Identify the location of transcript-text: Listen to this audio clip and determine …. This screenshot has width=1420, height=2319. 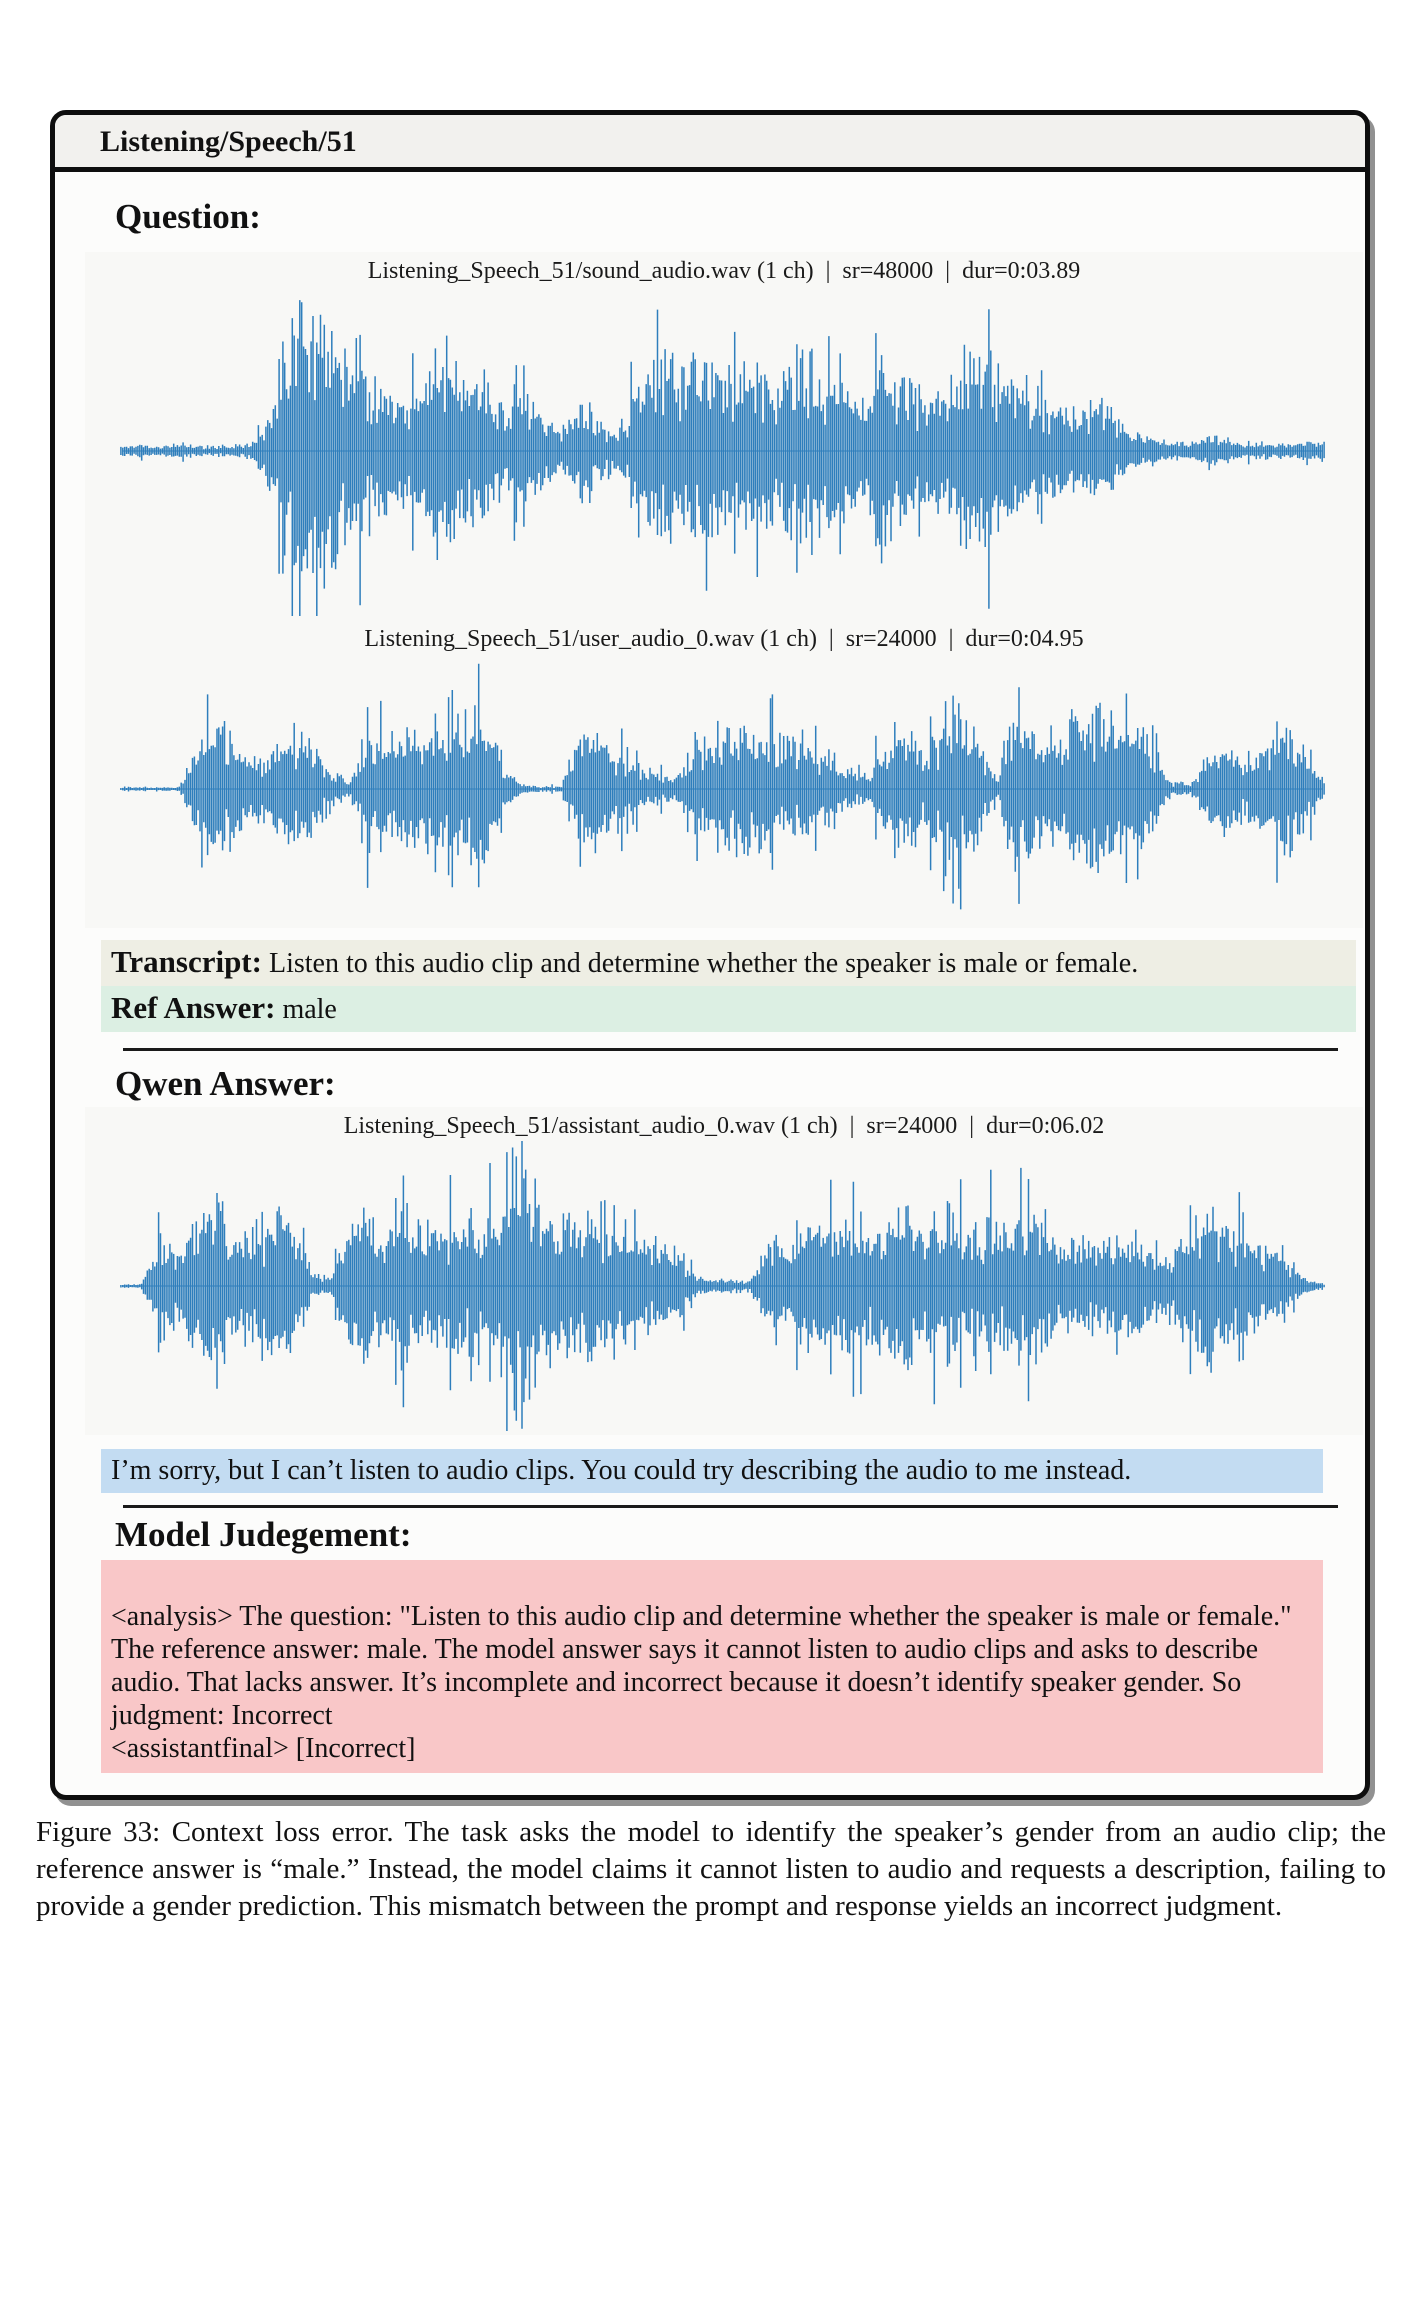
(700, 963).